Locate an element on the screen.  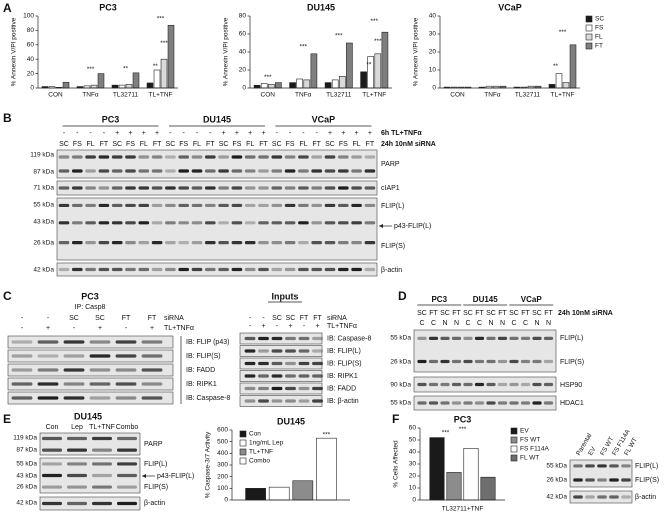
protein-label: p43-FLIP(L) is located at coordinates (412, 226).